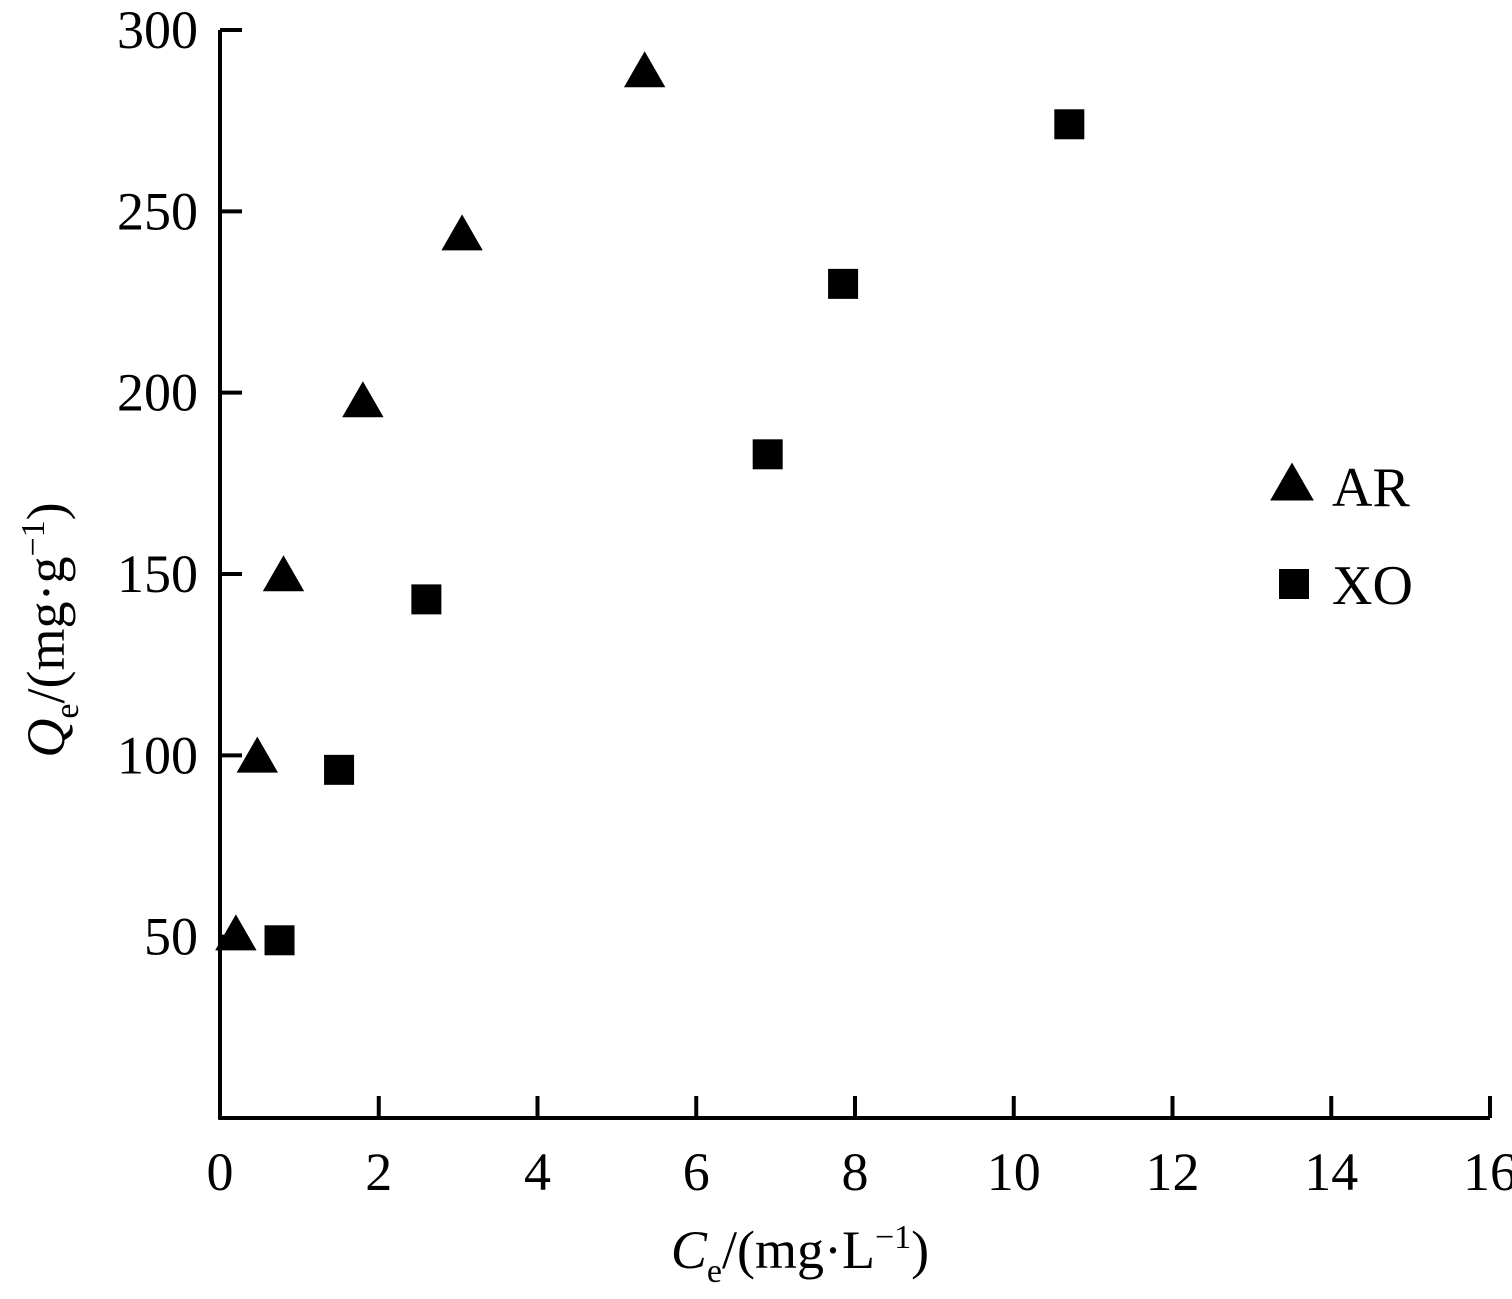 This screenshot has width=1512, height=1299. Describe the element at coordinates (1372, 586) in the screenshot. I see `legend-label: XO` at that location.